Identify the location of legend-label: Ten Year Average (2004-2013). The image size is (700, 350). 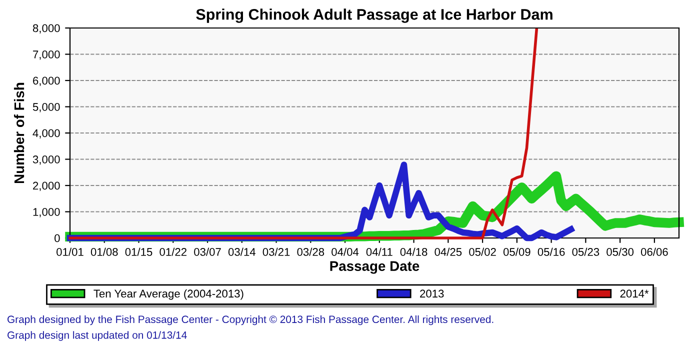
(169, 294).